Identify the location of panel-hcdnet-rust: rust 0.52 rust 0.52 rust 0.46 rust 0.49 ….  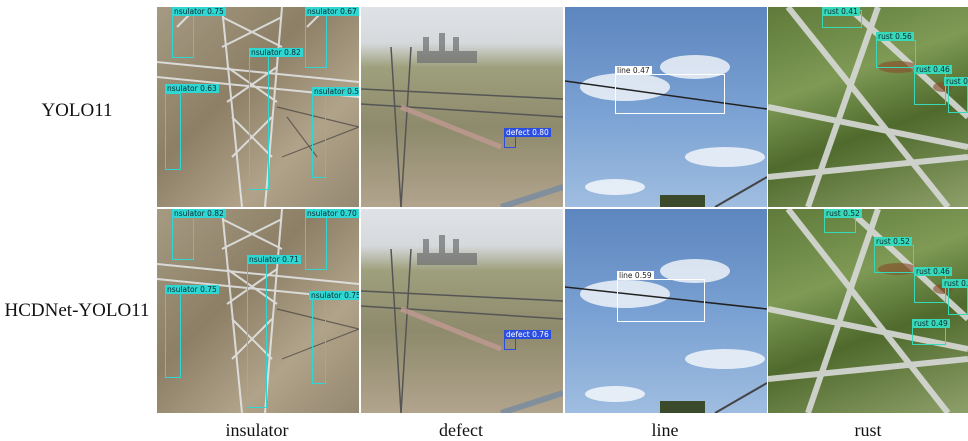
(868, 311).